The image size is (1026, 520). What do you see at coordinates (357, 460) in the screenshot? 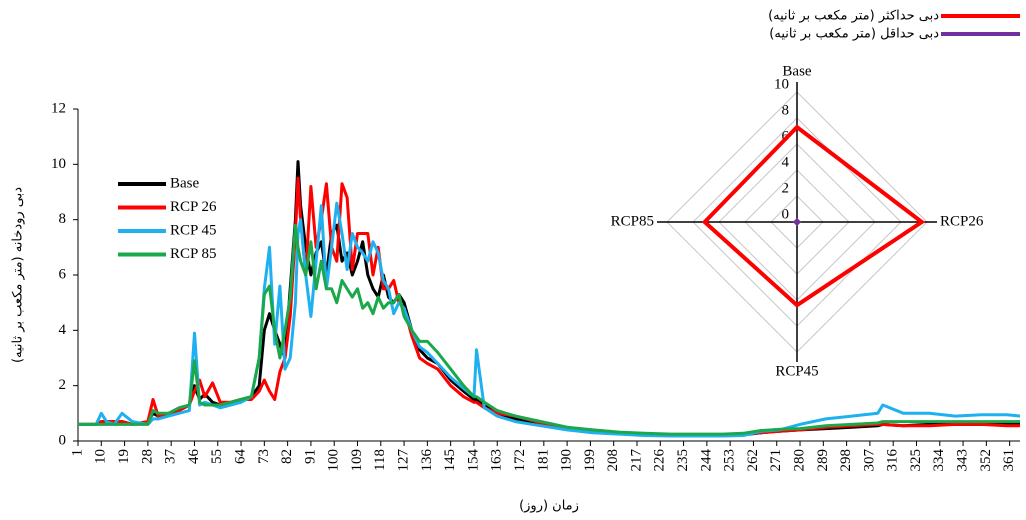
I see `x-tick-label: 109` at bounding box center [357, 460].